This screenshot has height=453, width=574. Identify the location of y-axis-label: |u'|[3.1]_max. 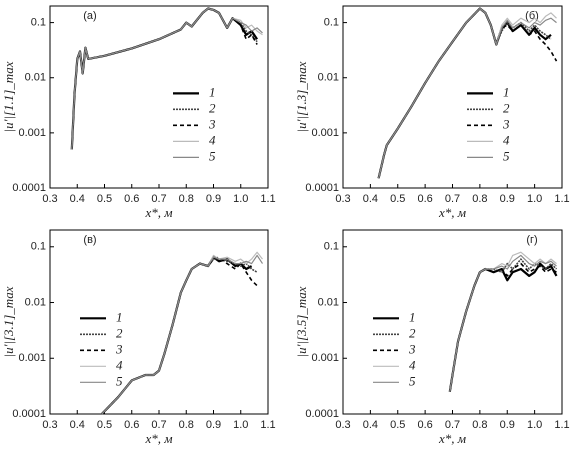
(8, 321).